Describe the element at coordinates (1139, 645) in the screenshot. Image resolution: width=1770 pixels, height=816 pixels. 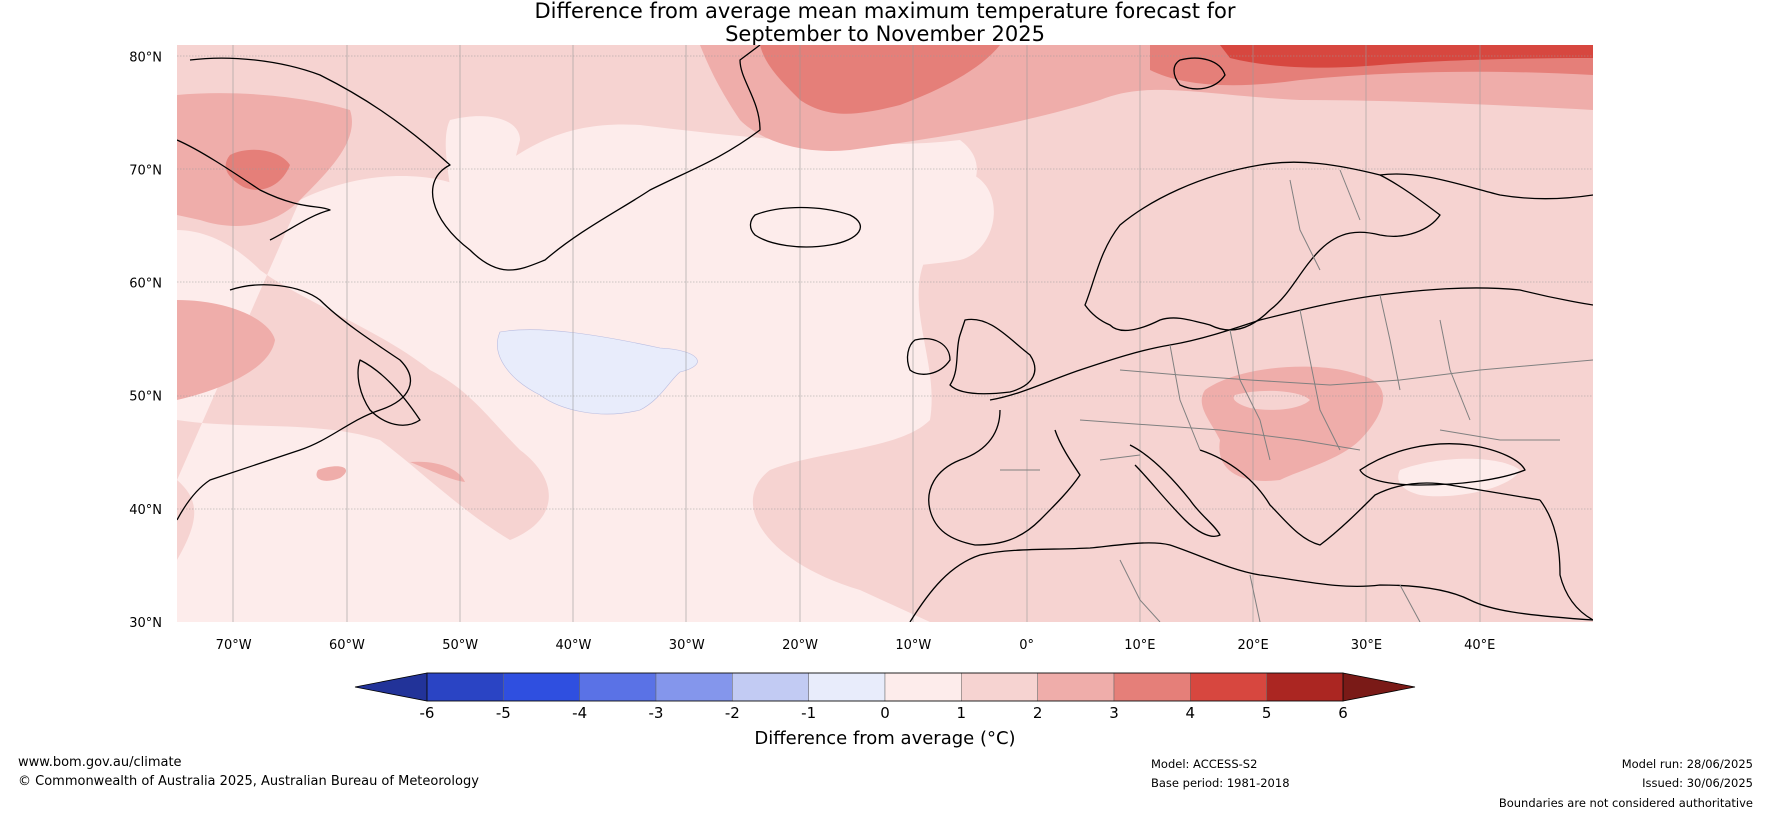
I see `longitude-label: 10°E` at that location.